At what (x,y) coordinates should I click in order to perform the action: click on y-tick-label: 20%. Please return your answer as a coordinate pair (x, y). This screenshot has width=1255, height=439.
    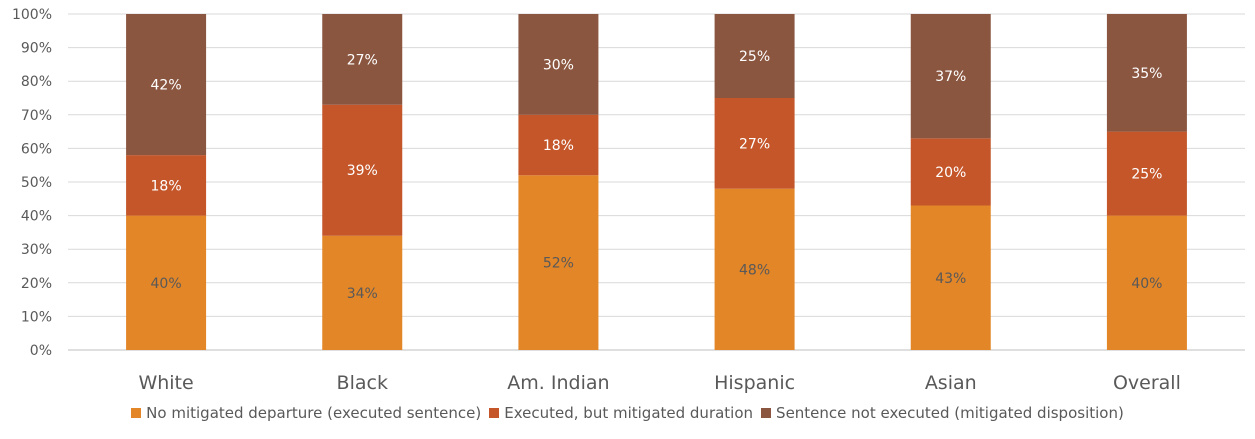
    Looking at the image, I should click on (36, 284).